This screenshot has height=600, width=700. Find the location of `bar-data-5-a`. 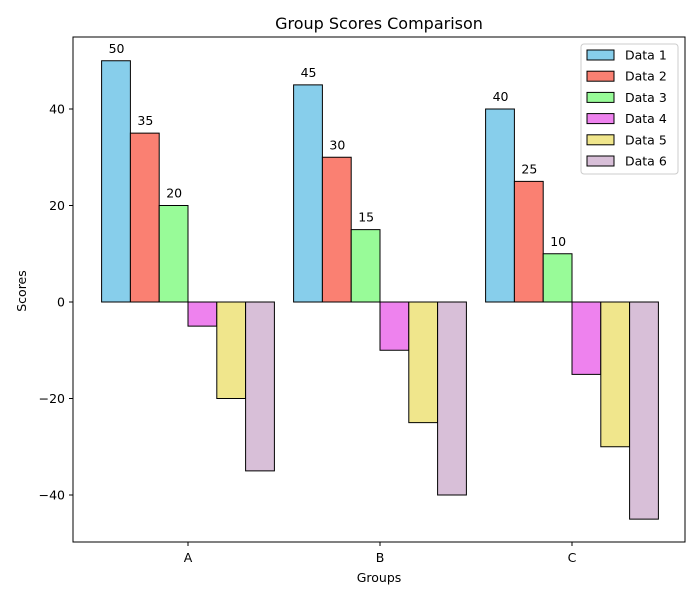

bar-data-5-a is located at coordinates (231, 350).